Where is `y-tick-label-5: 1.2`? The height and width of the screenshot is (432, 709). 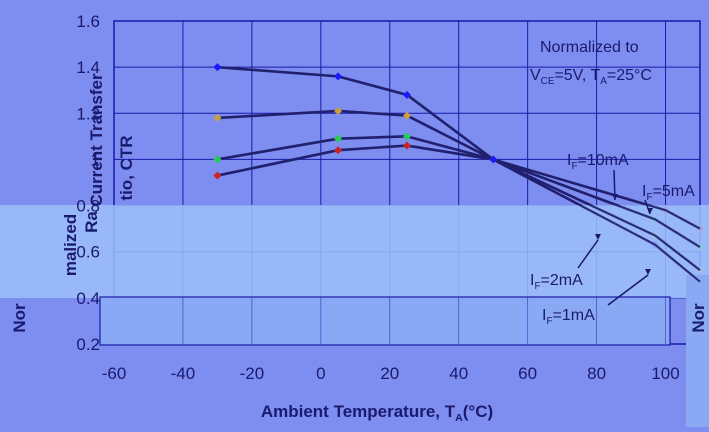
y-tick-label-5: 1.2 is located at coordinates (88, 113).